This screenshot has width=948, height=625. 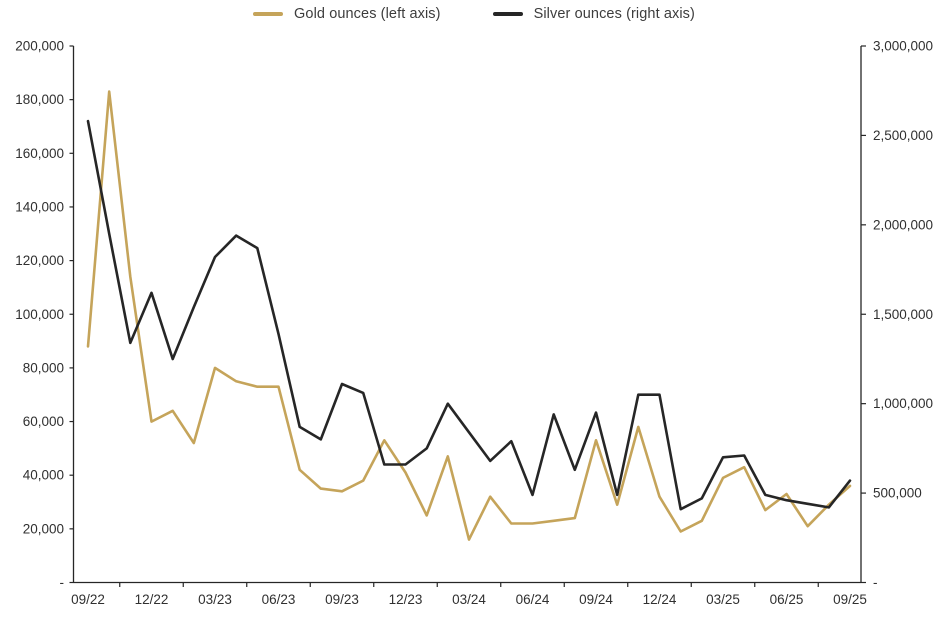 What do you see at coordinates (279, 599) in the screenshot?
I see `x-axis-tick-label: 06/23` at bounding box center [279, 599].